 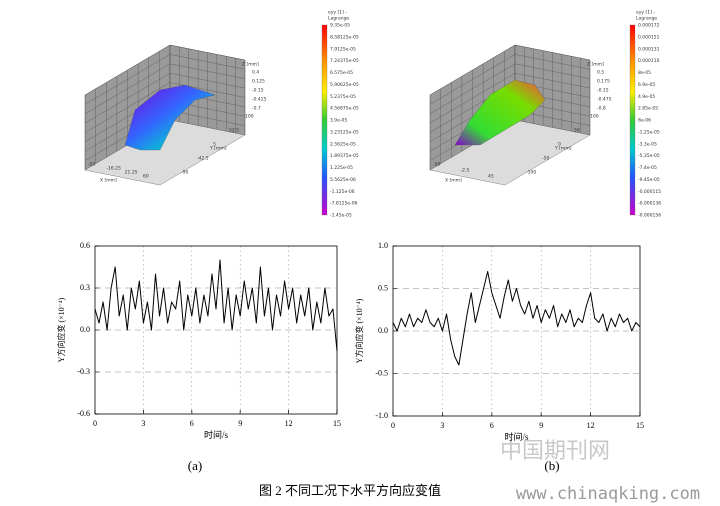 What do you see at coordinates (256, 109) in the screenshot?
I see `z-tick: -0.7` at bounding box center [256, 109].